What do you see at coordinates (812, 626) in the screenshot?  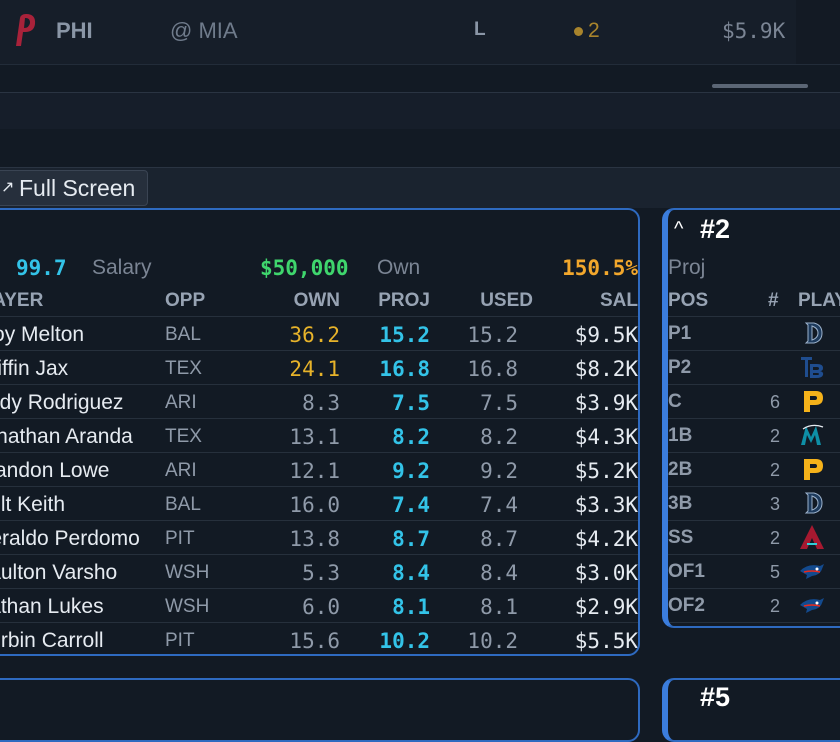 I see `diamondbacks-logo-icon` at bounding box center [812, 626].